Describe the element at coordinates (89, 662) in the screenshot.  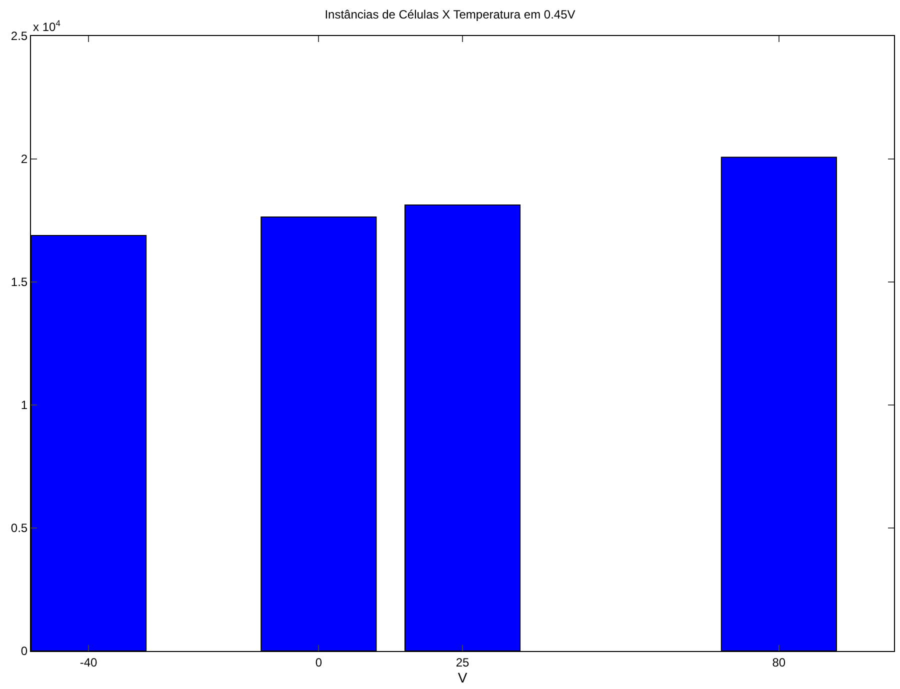
I see `x-tick-label: -40` at that location.